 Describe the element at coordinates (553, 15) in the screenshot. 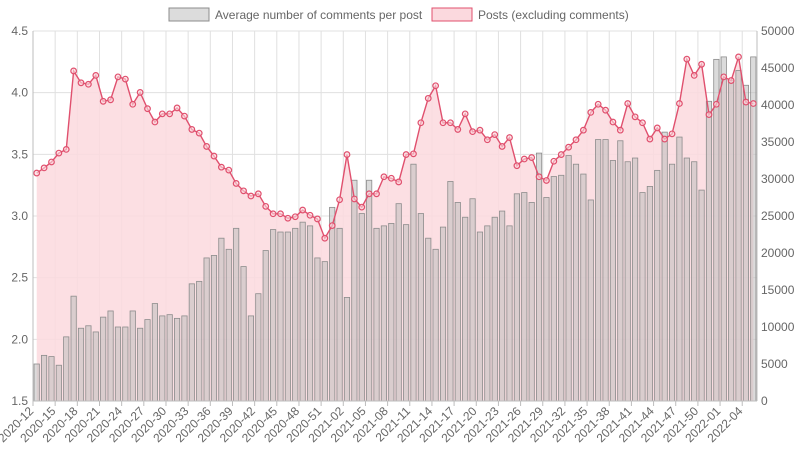

I see `legend-label-posts: Posts (excluding comments)` at that location.